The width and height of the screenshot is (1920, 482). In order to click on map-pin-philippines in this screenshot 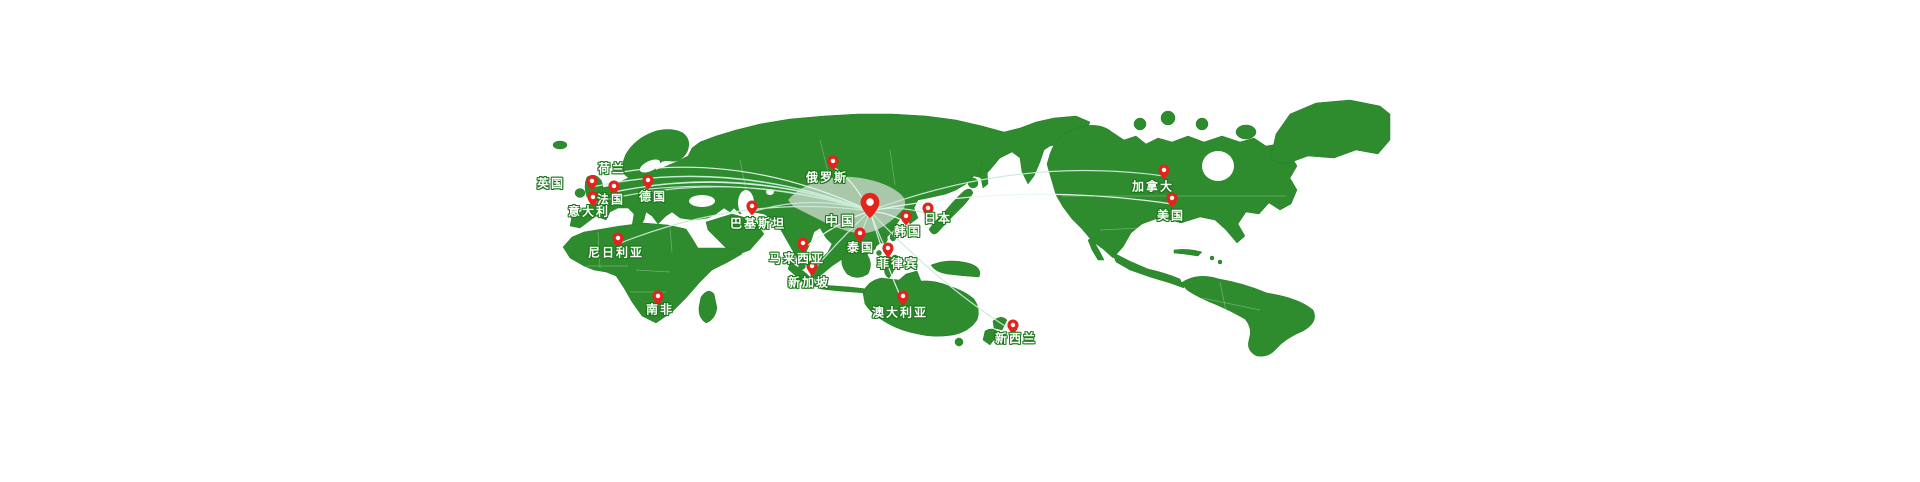, I will do `click(888, 250)`.